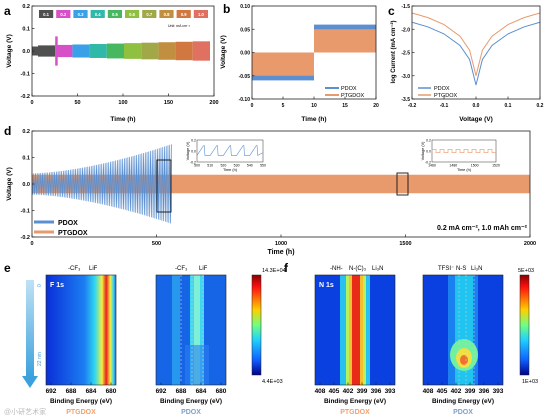 The height and width of the screenshot is (420, 554). I want to click on peak-label-nc3: N-(C)₃, so click(358, 269).